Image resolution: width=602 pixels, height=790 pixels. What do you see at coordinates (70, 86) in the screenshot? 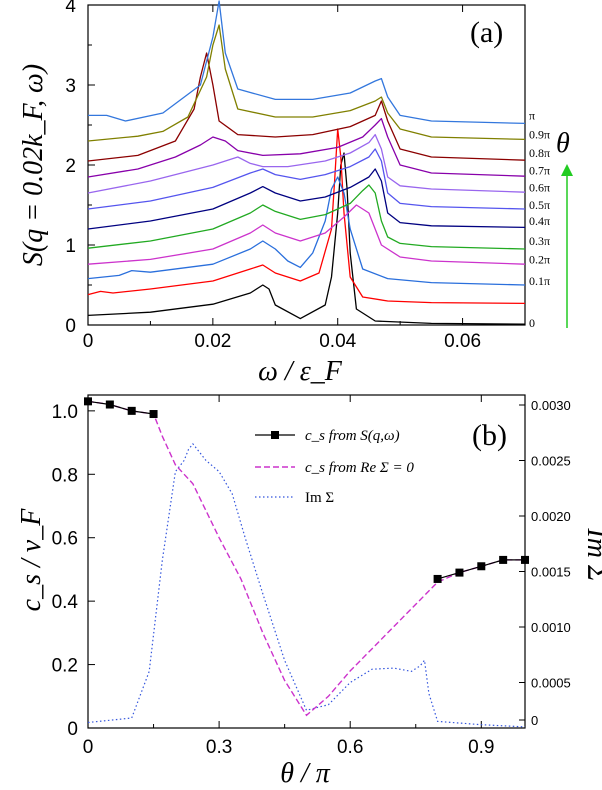
I see `y-tick-label-a: 3` at bounding box center [70, 86].